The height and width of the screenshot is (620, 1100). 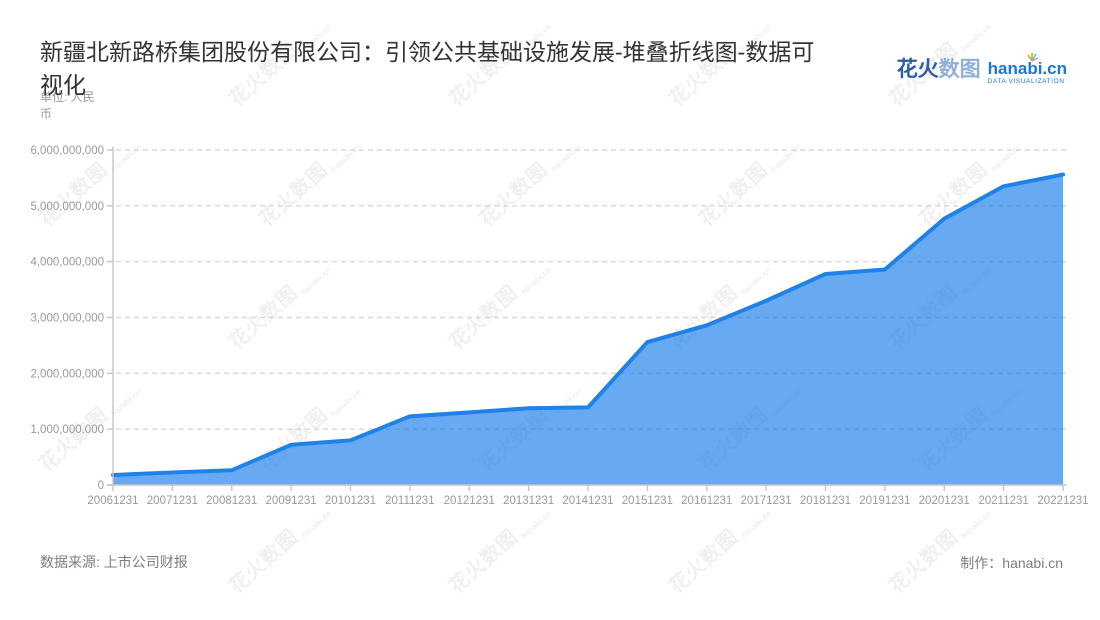 I want to click on x-tick-label: 20161231, so click(x=706, y=501).